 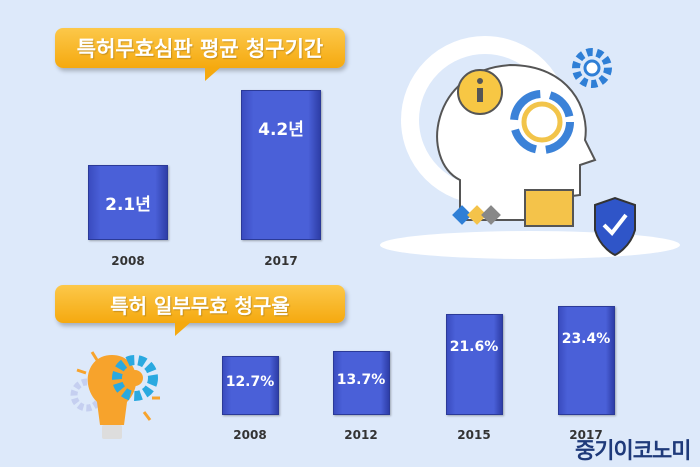 What do you see at coordinates (474, 364) in the screenshot?
I see `bar-2015: 21.6%` at bounding box center [474, 364].